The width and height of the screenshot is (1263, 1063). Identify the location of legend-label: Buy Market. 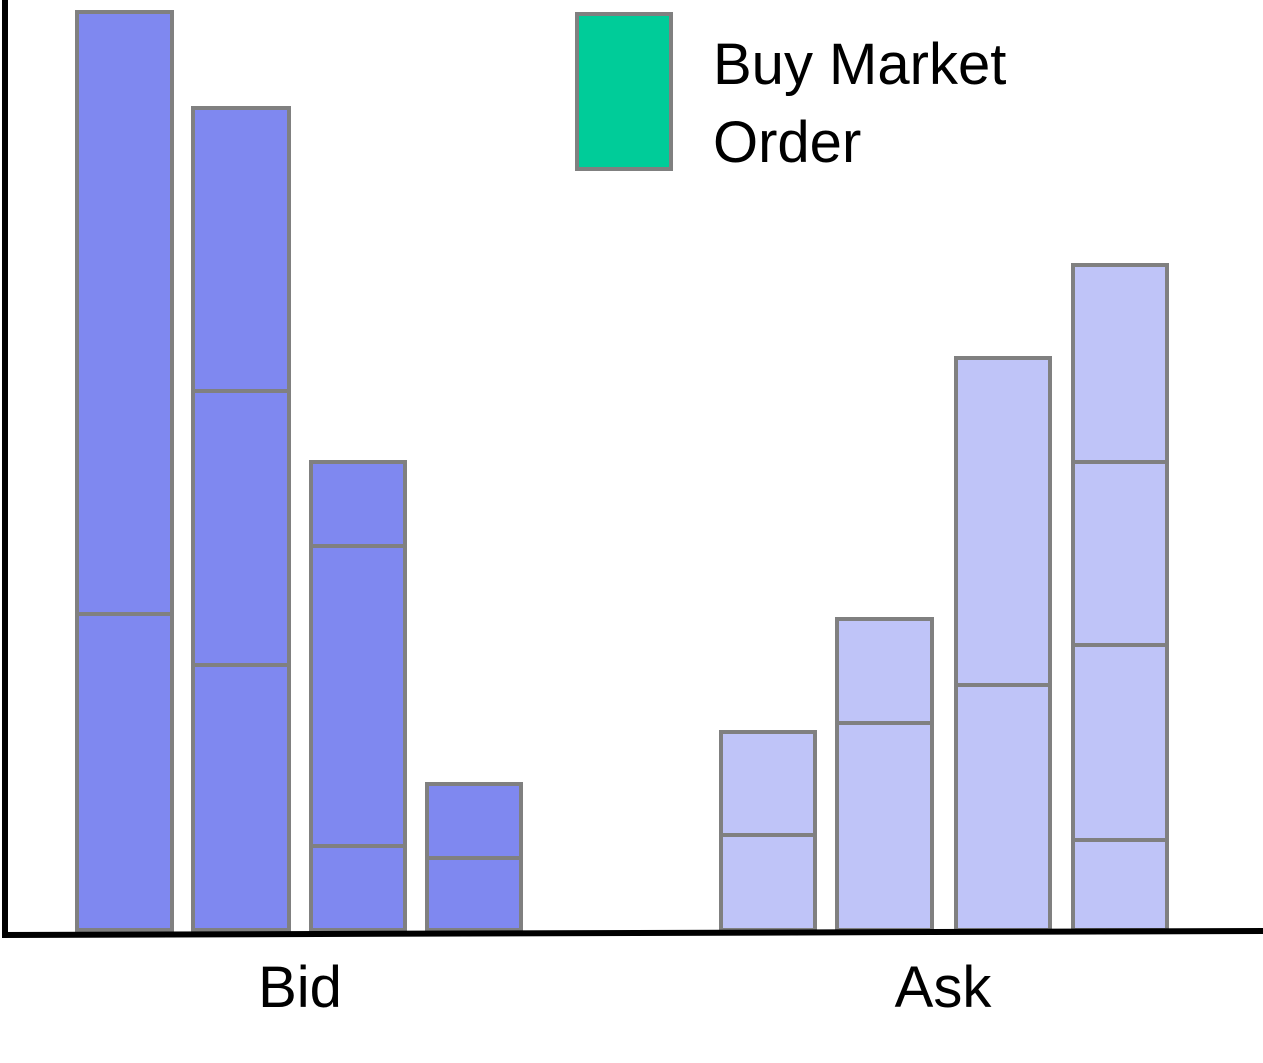
(859, 64).